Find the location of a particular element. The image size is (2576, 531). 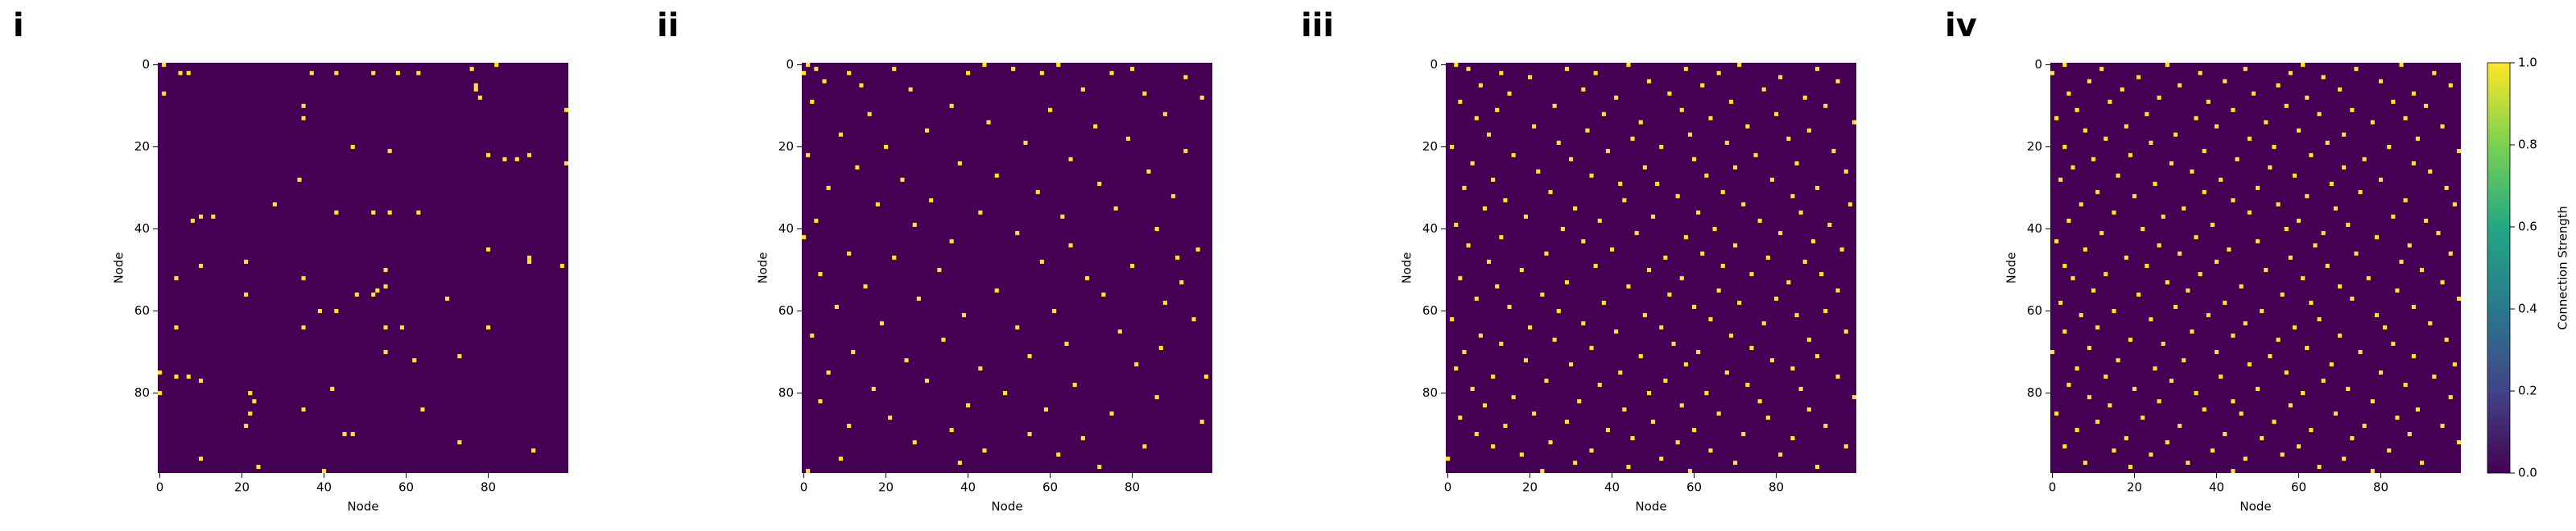

heatmap-background is located at coordinates (1007, 268).